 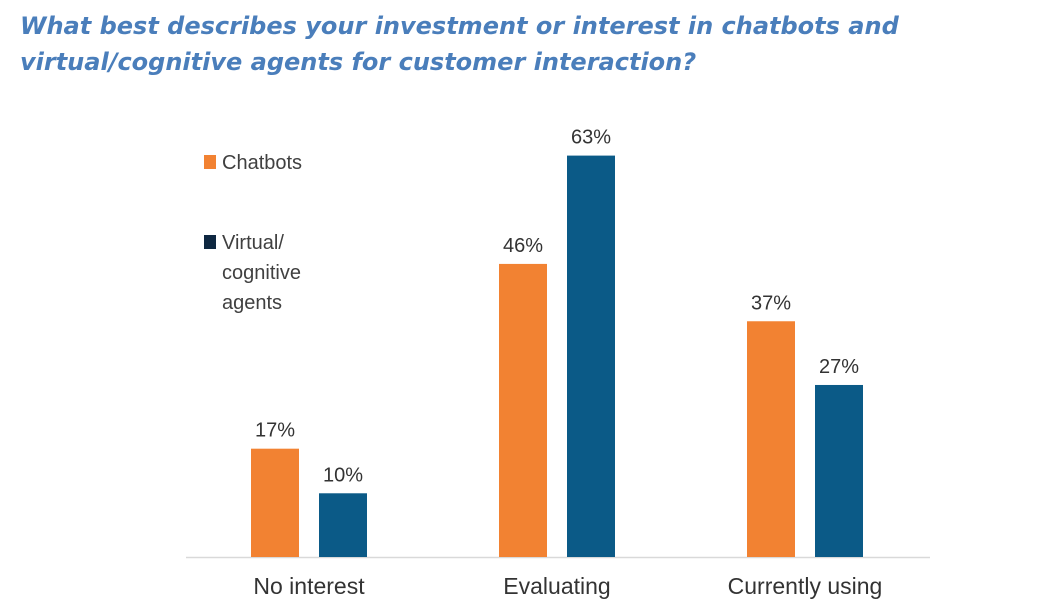 I want to click on data-label-virtual-cognitive-agents-evaluating: 63%, so click(x=591, y=138).